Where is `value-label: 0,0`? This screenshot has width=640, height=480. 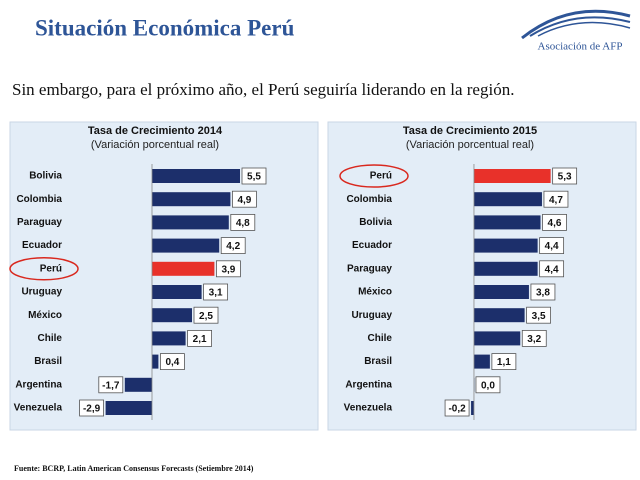 value-label: 0,0 is located at coordinates (488, 385).